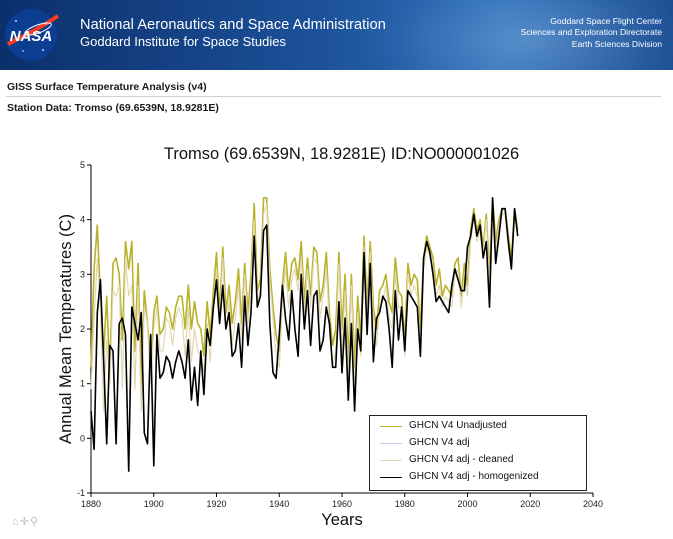 The height and width of the screenshot is (539, 673). What do you see at coordinates (593, 504) in the screenshot?
I see `x-tick-label: 2040` at bounding box center [593, 504].